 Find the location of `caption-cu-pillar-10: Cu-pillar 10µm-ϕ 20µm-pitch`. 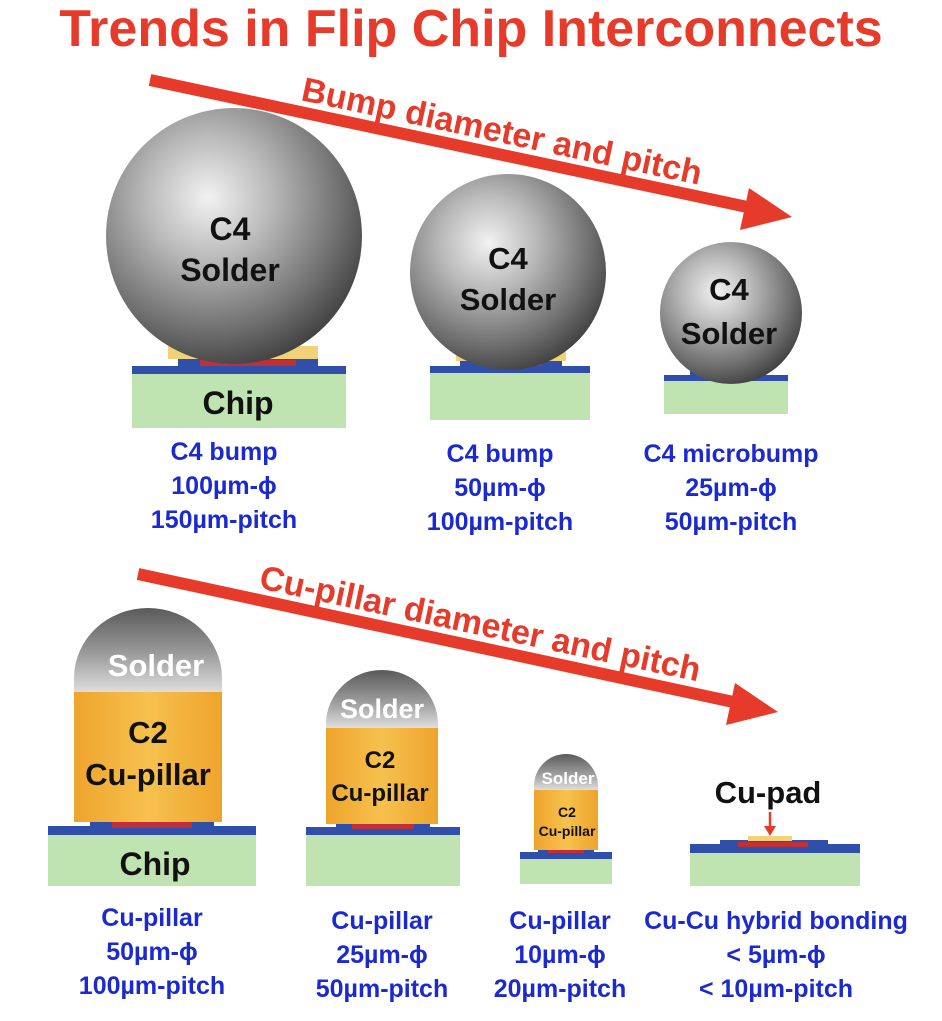

caption-cu-pillar-10: Cu-pillar 10µm-ϕ 20µm-pitch is located at coordinates (560, 955).